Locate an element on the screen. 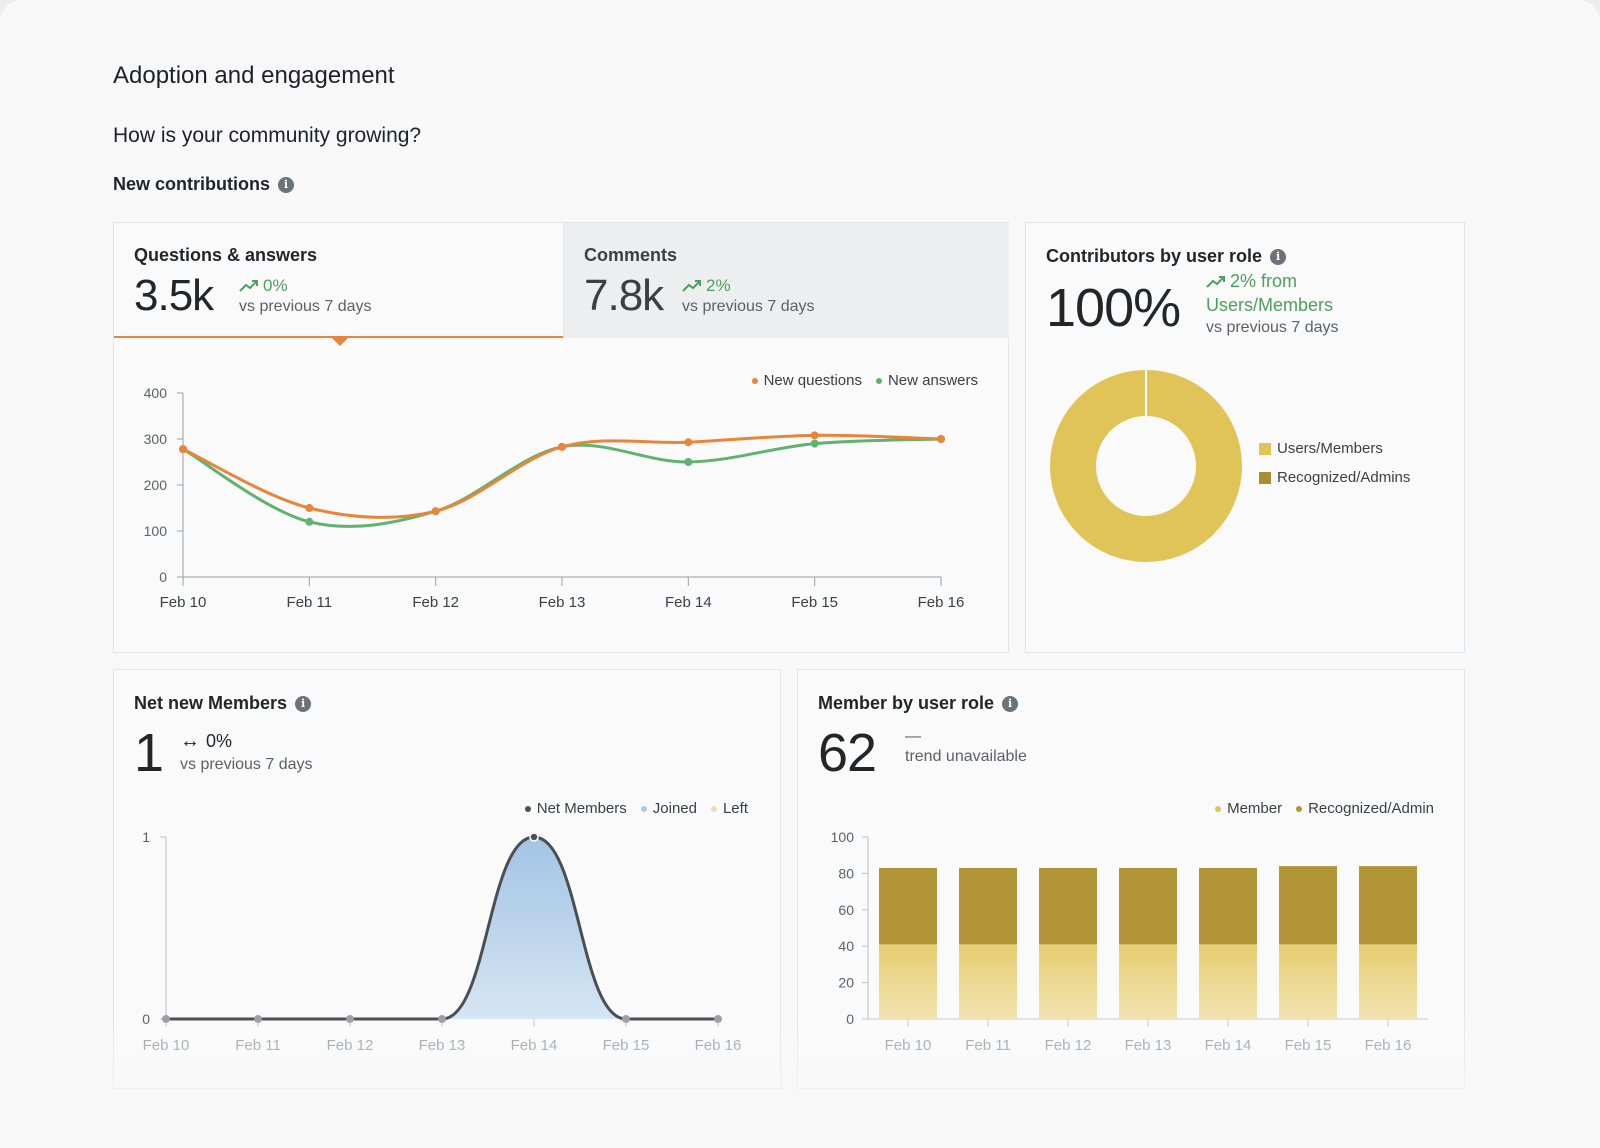 The height and width of the screenshot is (1148, 1600). legend-new-answers: New answers is located at coordinates (926, 380).